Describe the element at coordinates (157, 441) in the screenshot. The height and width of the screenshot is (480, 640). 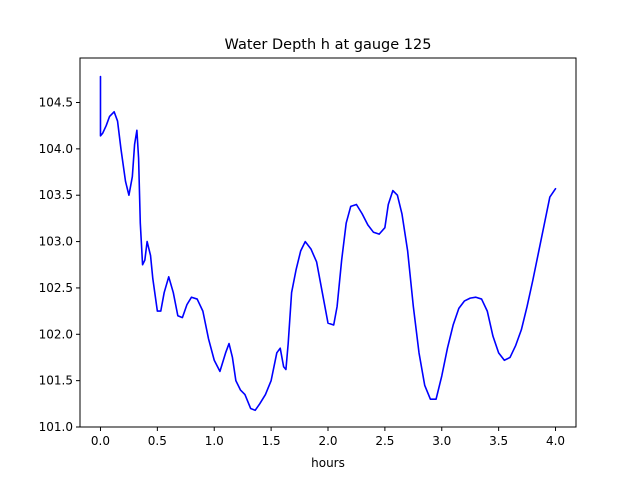
I see `x-tick-label: 0.5` at that location.